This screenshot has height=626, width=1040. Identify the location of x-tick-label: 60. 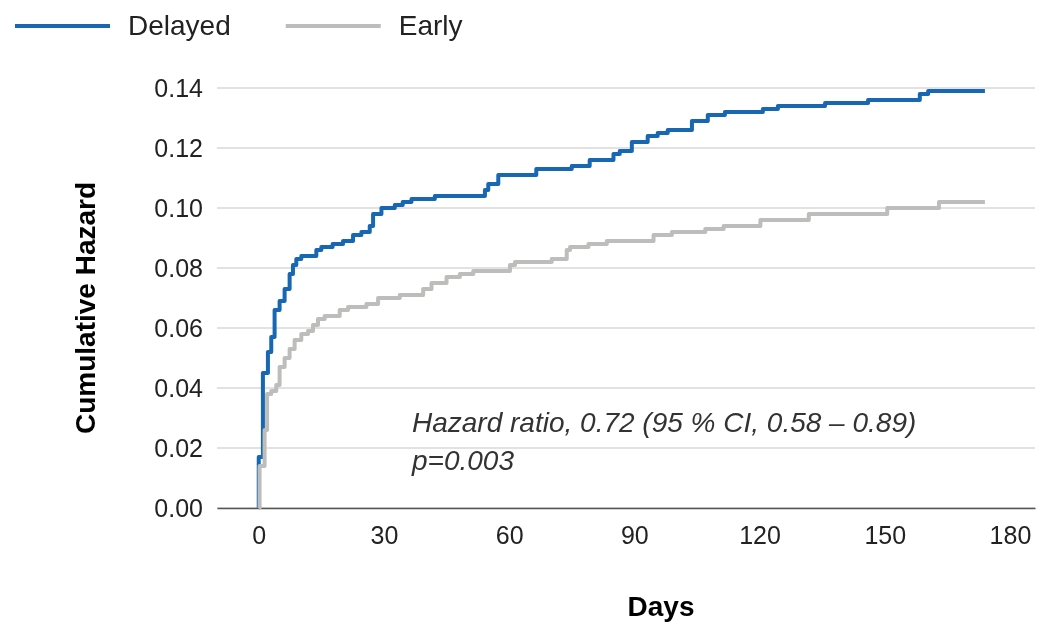
(509, 534).